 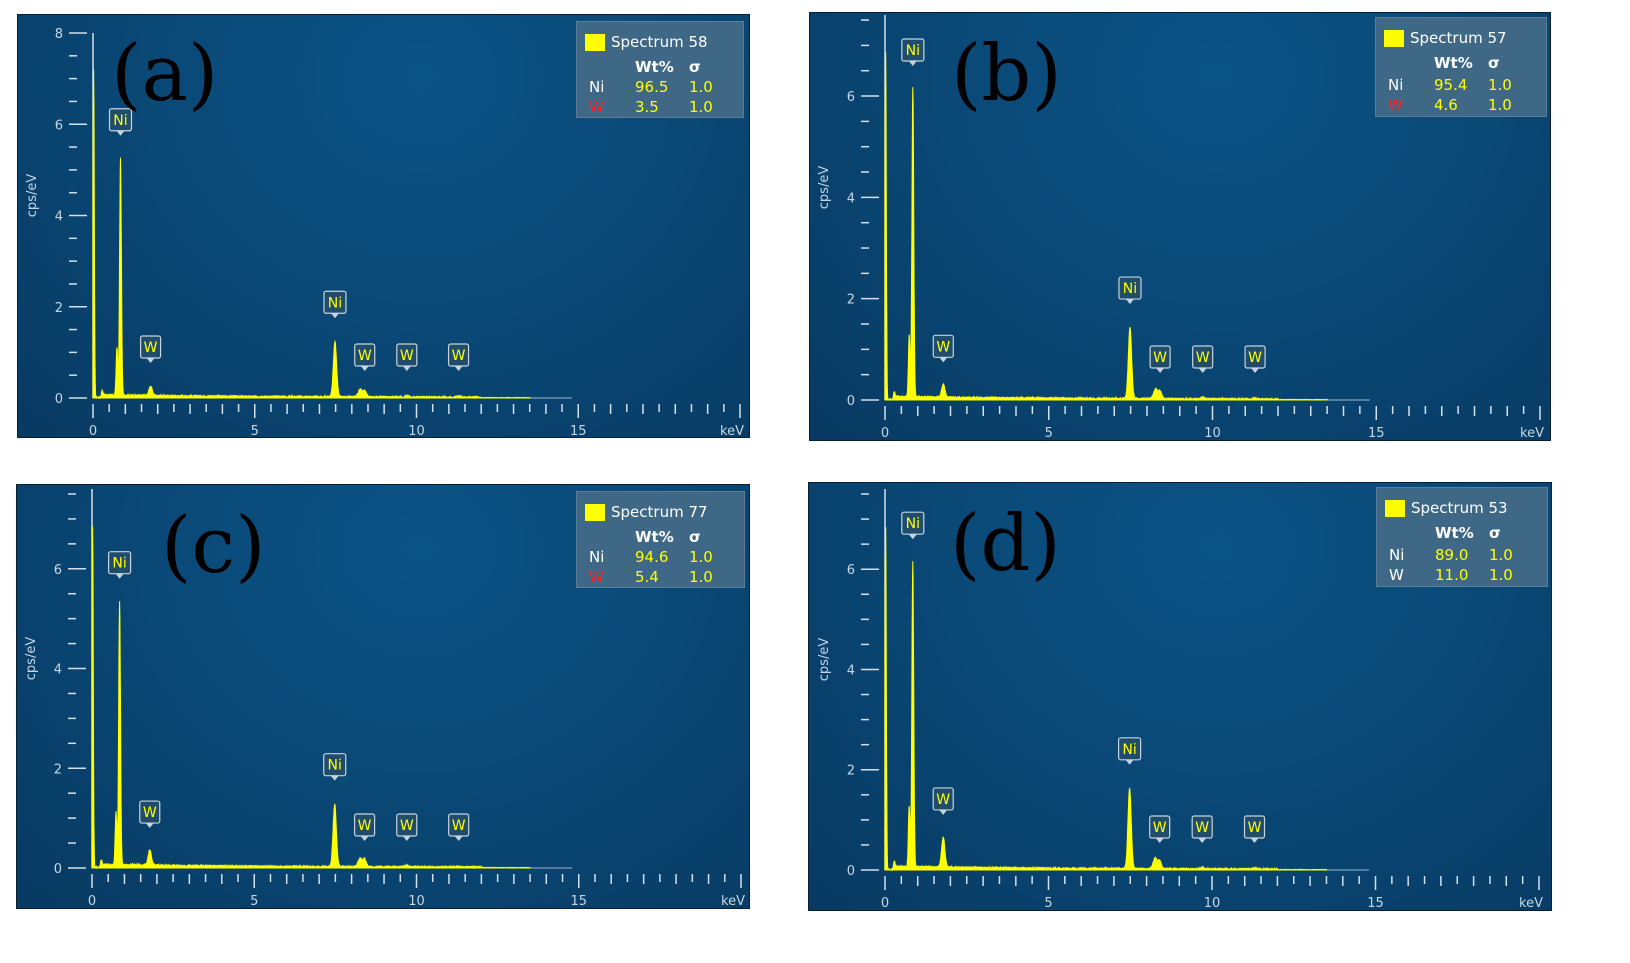 I want to click on spectrum-name: Spectrum 53, so click(x=1459, y=508).